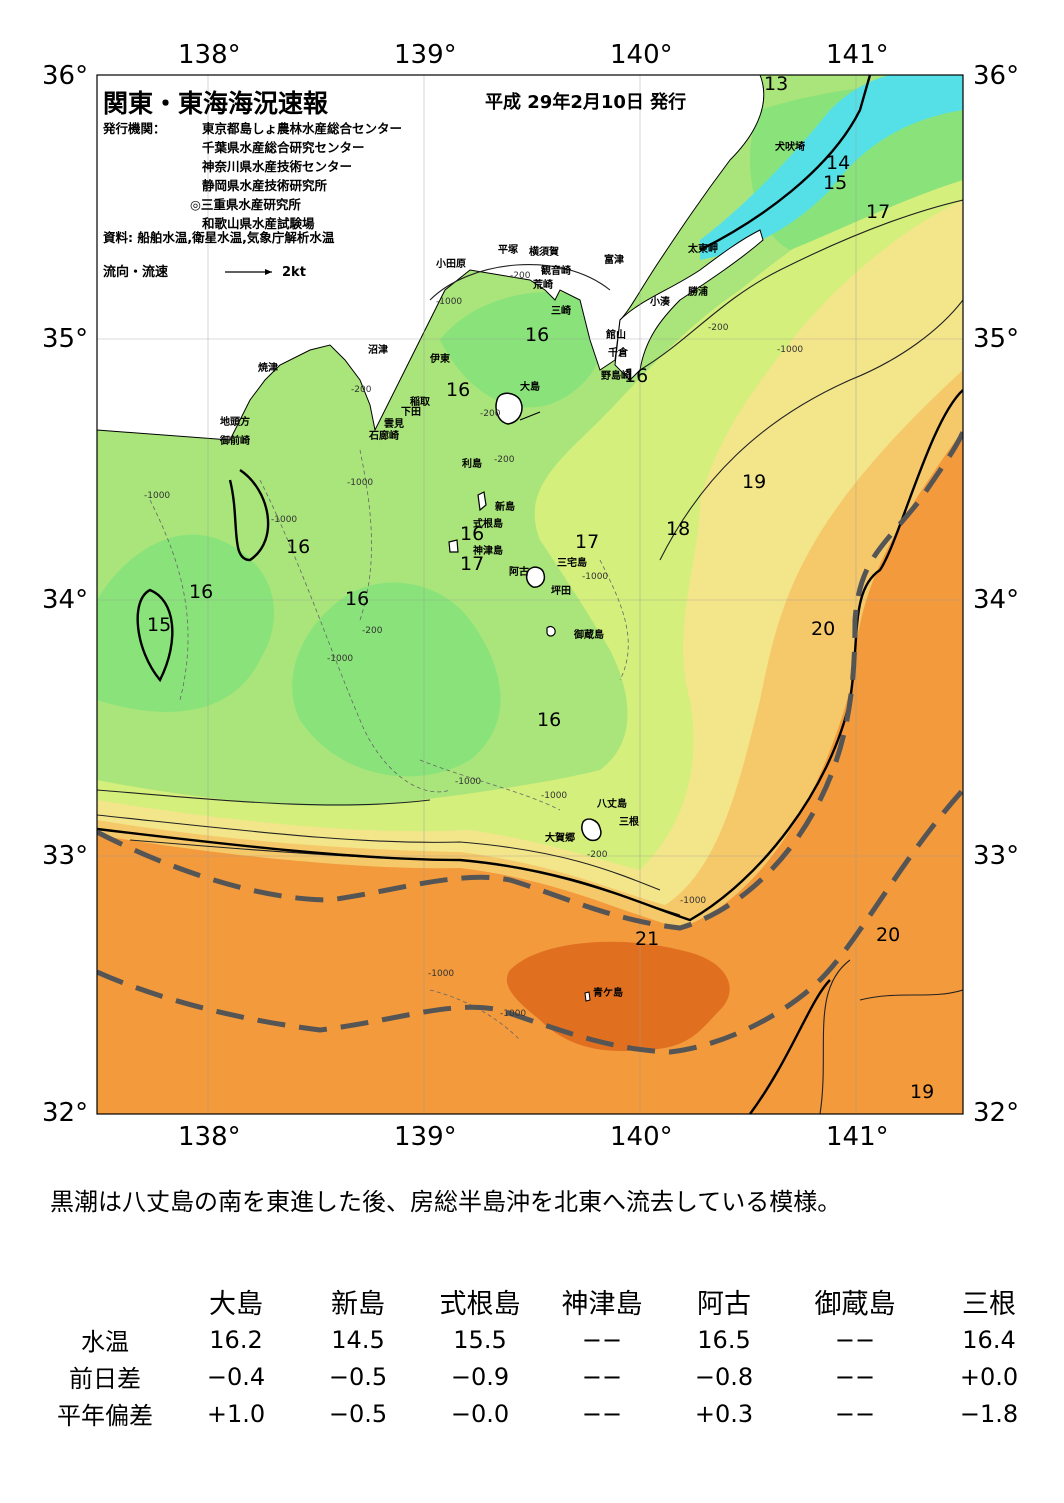 This screenshot has height=1503, width=1064. Describe the element at coordinates (265, 185) in the screenshot. I see `publisher-item: 静岡県水産技術研究所` at that location.